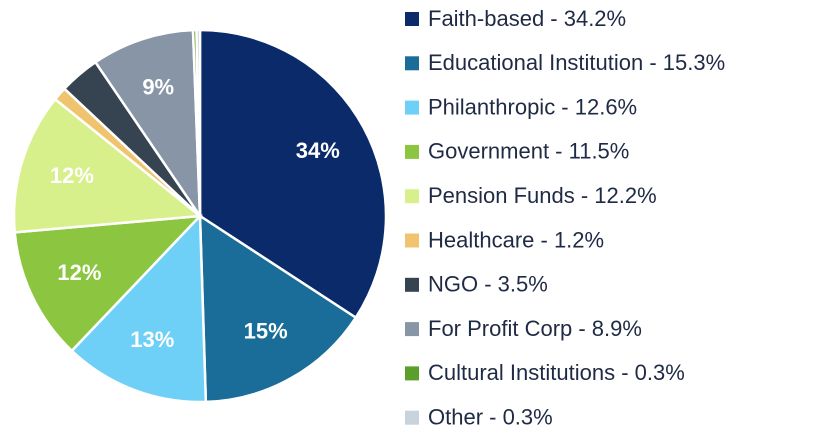 This screenshot has width=813, height=434. Describe the element at coordinates (576, 62) in the screenshot. I see `legend-label: Educational Institution - 15.3%` at that location.